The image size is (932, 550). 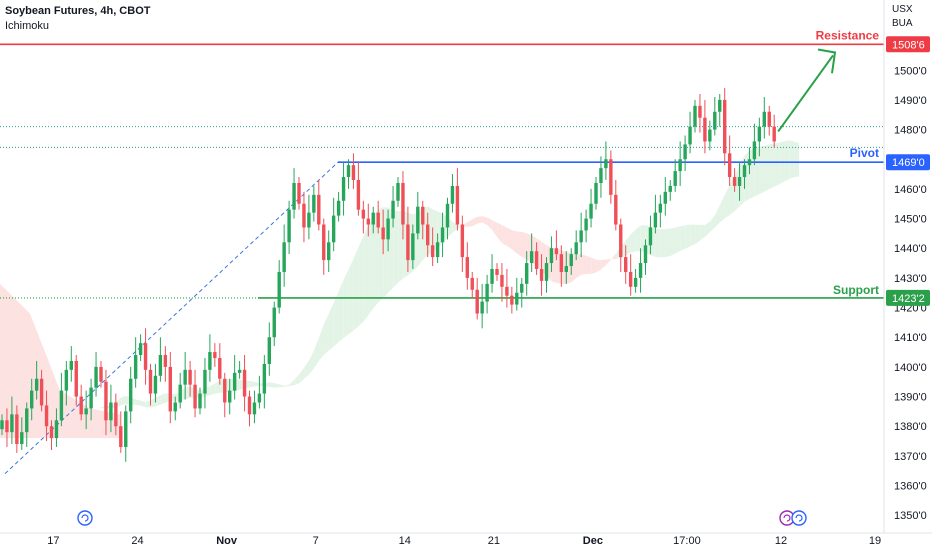 What do you see at coordinates (848, 162) in the screenshot?
I see `level-labels: Resistance Pivot Support` at bounding box center [848, 162].